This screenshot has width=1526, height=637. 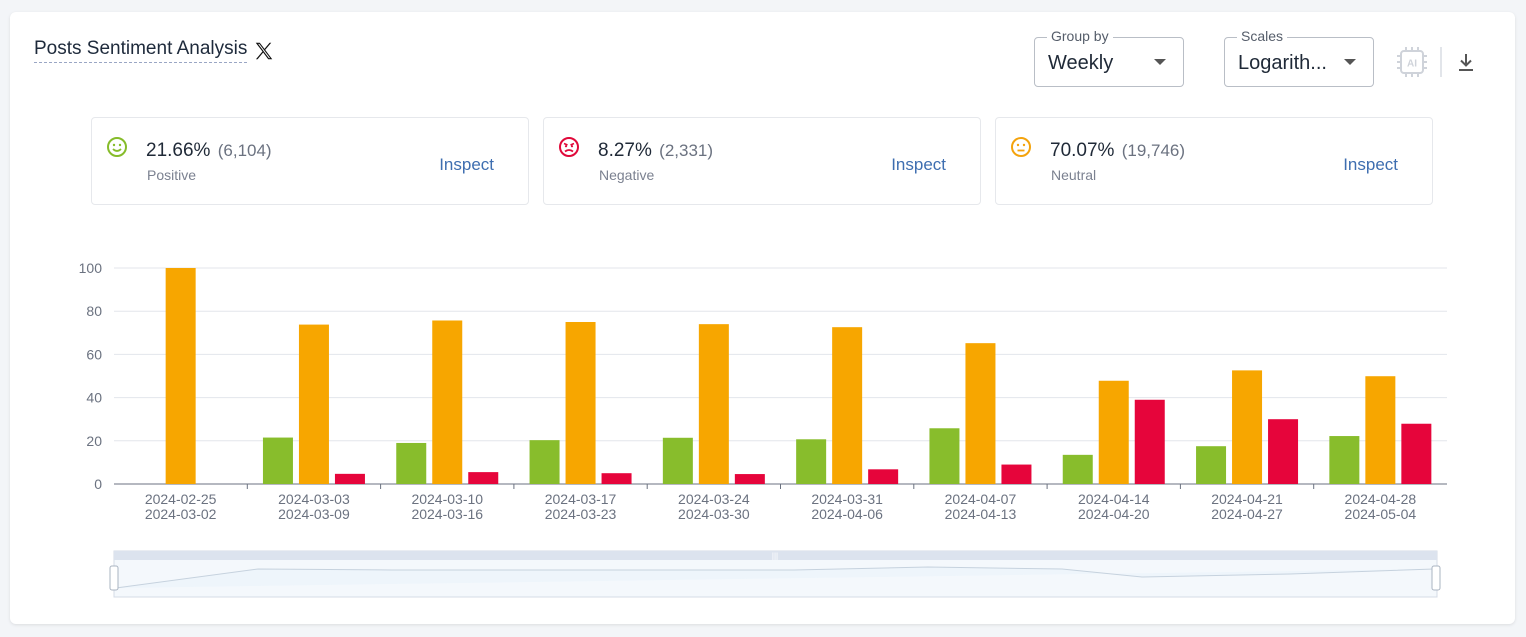 I want to click on x-tick-label: 2024-05-04, so click(x=1381, y=514).